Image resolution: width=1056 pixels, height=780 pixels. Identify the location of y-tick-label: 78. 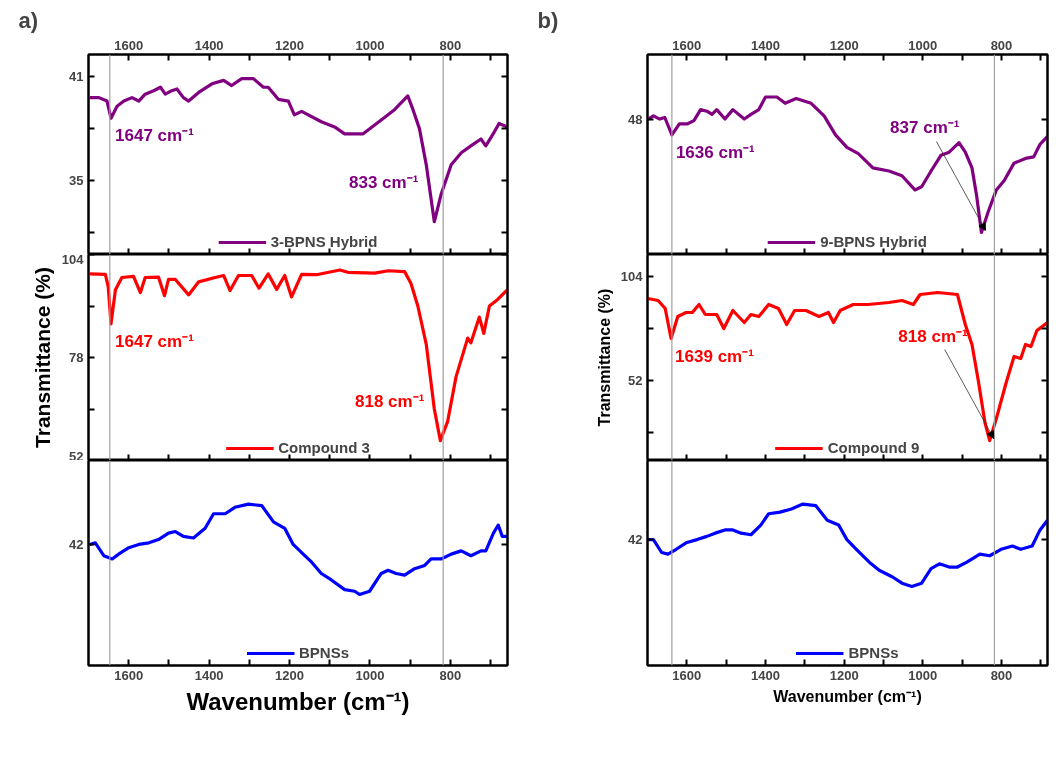
(76, 357).